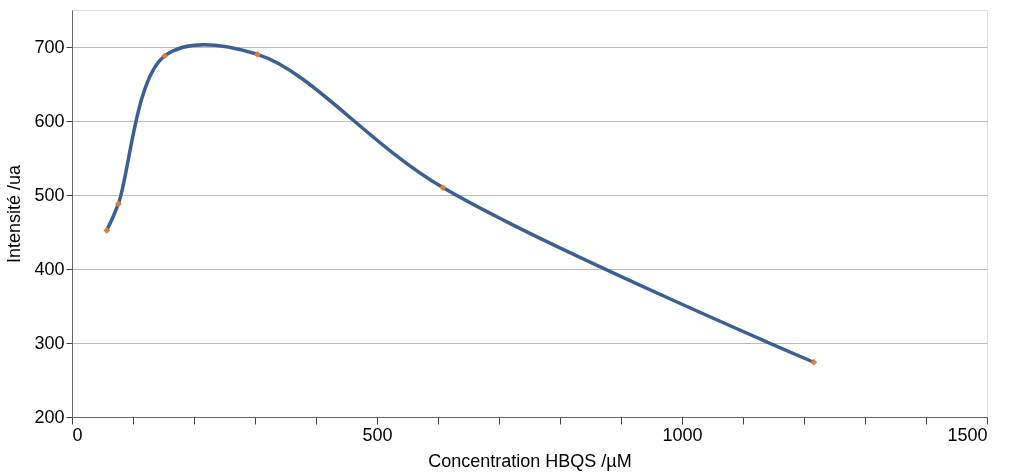  What do you see at coordinates (967, 434) in the screenshot?
I see `x-tick-label: 1500` at bounding box center [967, 434].